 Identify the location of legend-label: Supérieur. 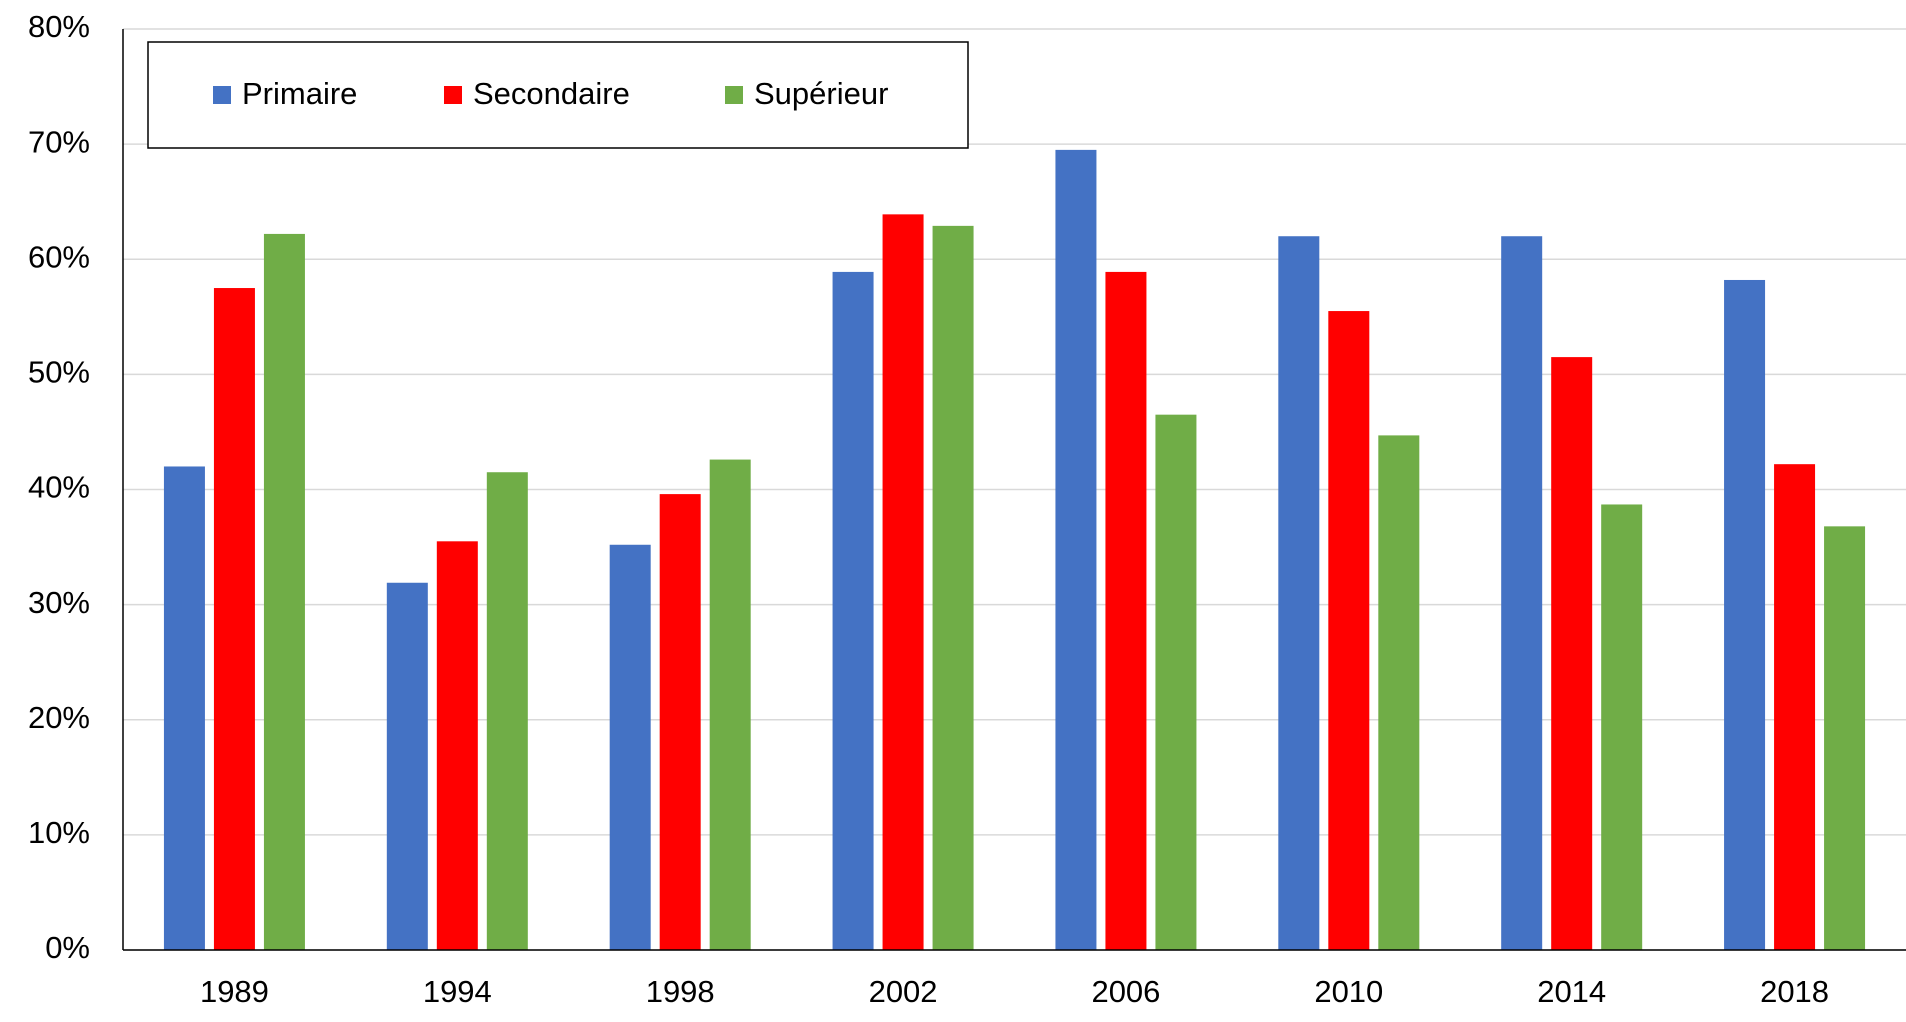
(821, 93).